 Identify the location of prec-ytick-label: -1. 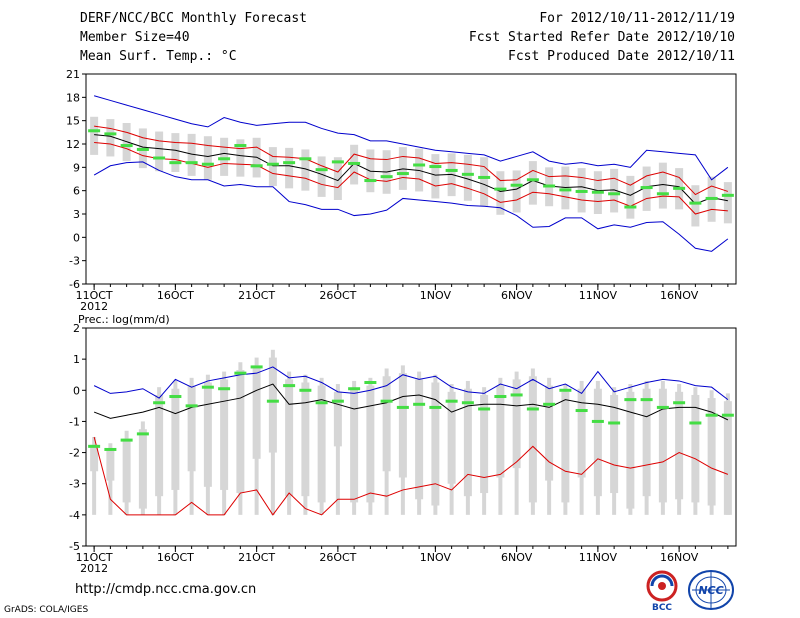
(74, 421).